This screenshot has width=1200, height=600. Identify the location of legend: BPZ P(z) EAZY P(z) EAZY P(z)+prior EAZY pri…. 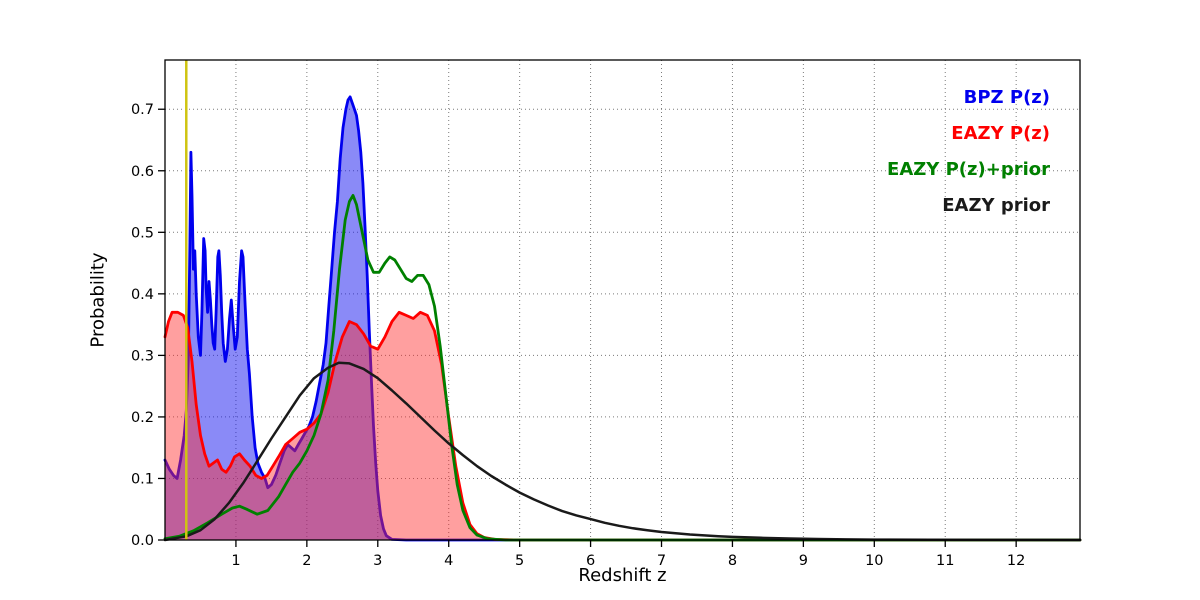
(968, 152).